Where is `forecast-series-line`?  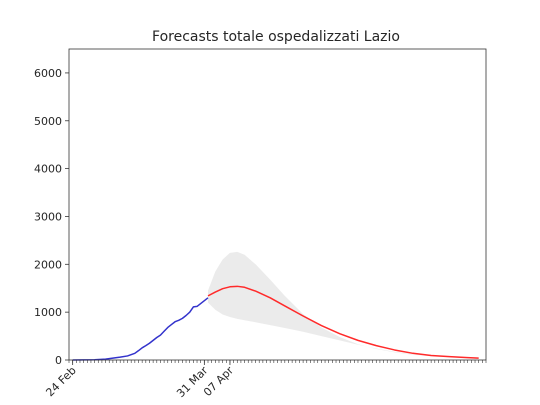
forecast-series-line is located at coordinates (343, 322).